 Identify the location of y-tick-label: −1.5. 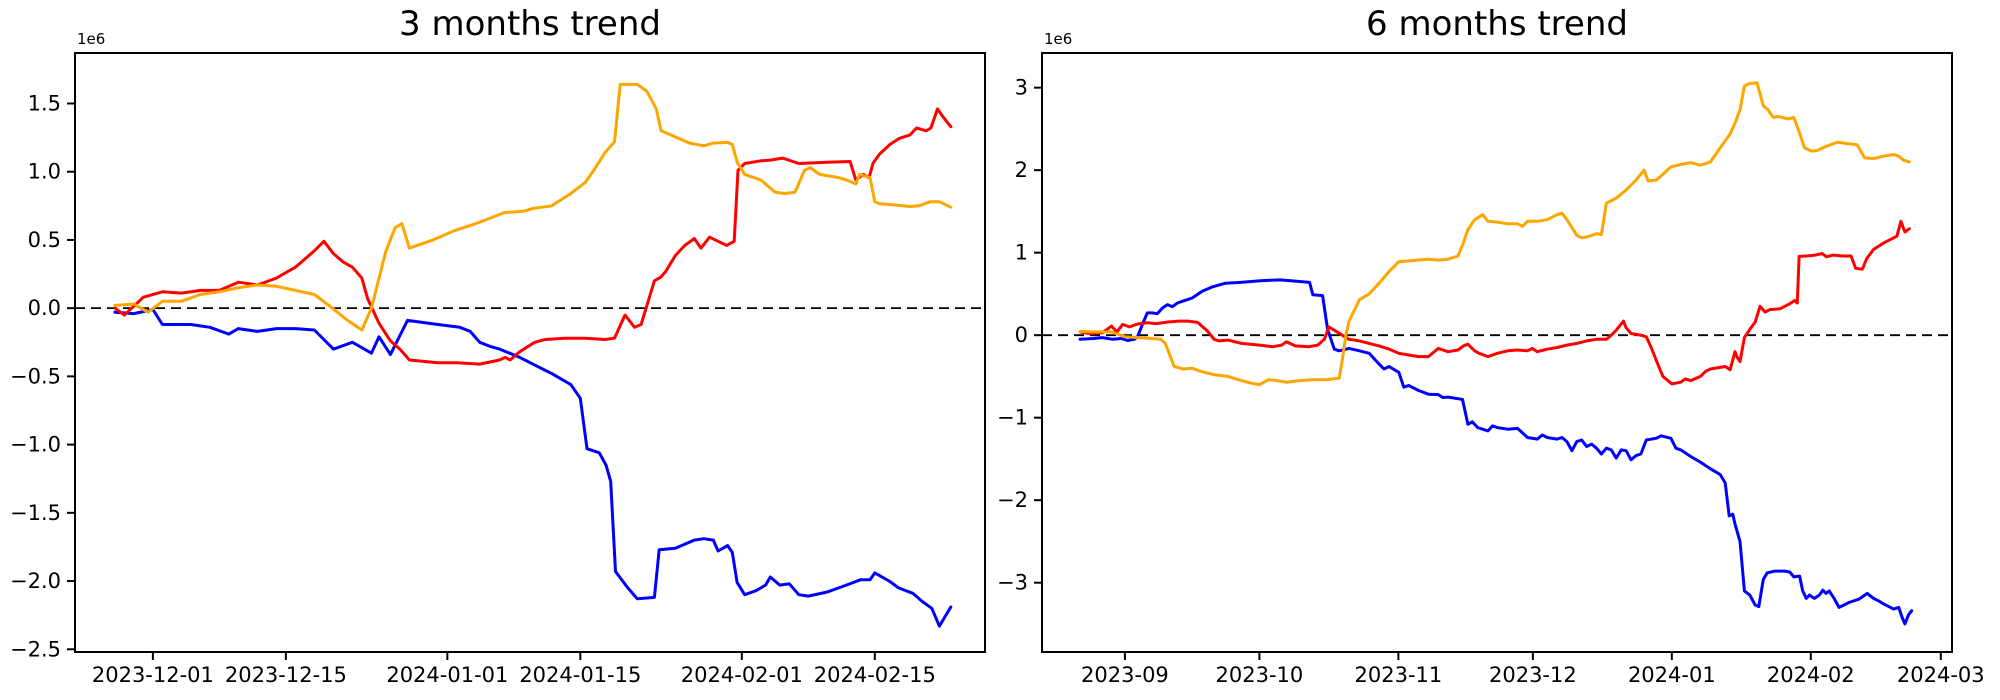
(35, 513).